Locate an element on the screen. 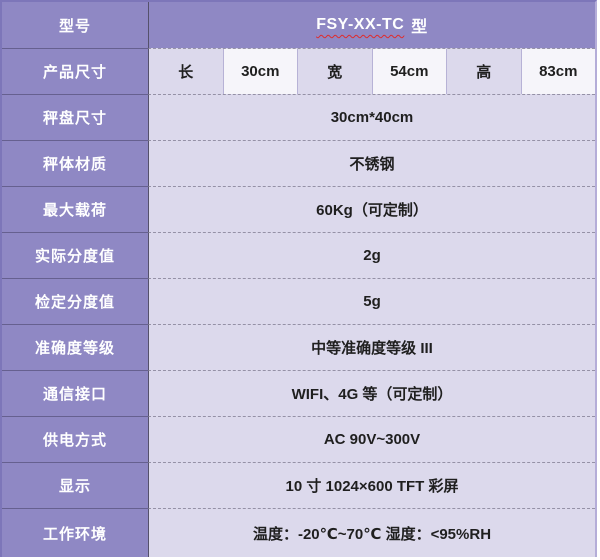  table-row-work-environment: 工作环境 温度：-20℃~70℃ 湿度：<95%RH is located at coordinates (298, 532).